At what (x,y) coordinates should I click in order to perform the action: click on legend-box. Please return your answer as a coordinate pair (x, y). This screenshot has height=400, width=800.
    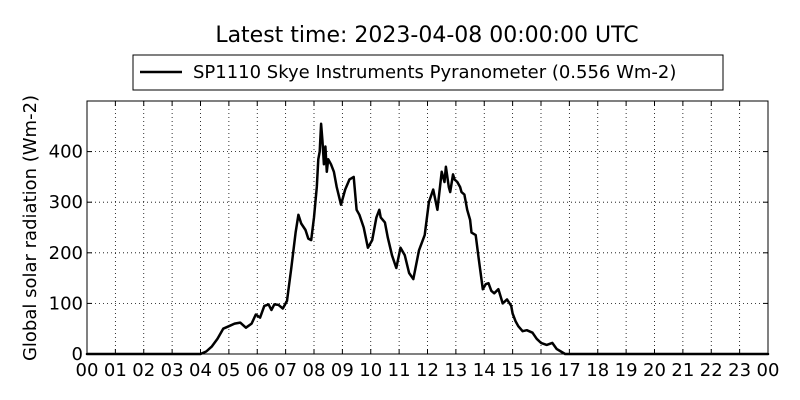
    Looking at the image, I should click on (428, 72).